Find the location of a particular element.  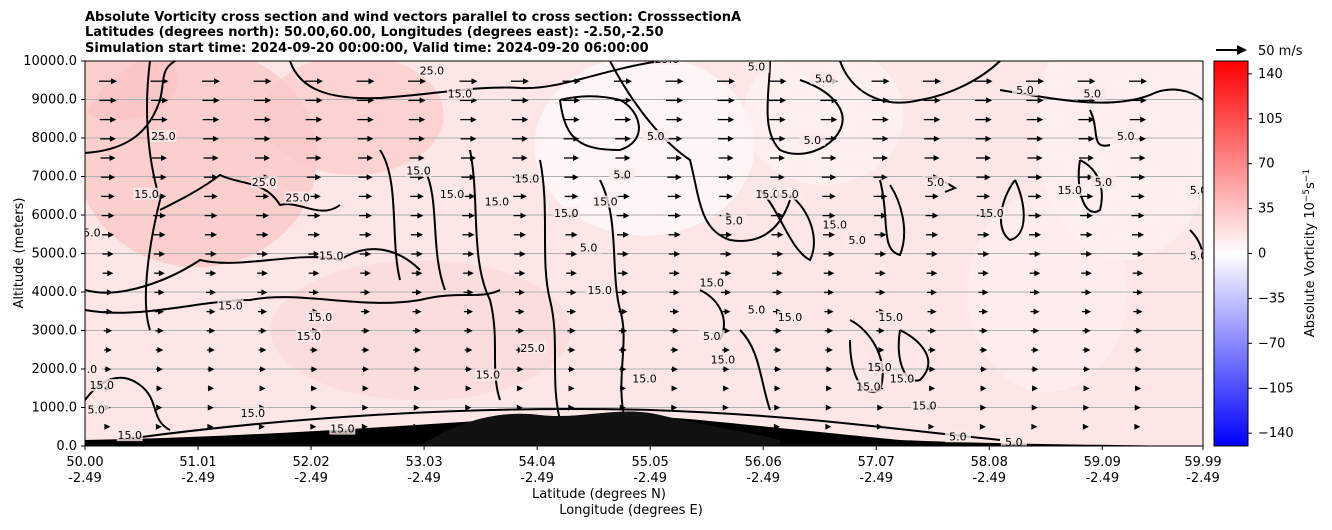

colorbar-tick-label: −70 is located at coordinates (1271, 343).